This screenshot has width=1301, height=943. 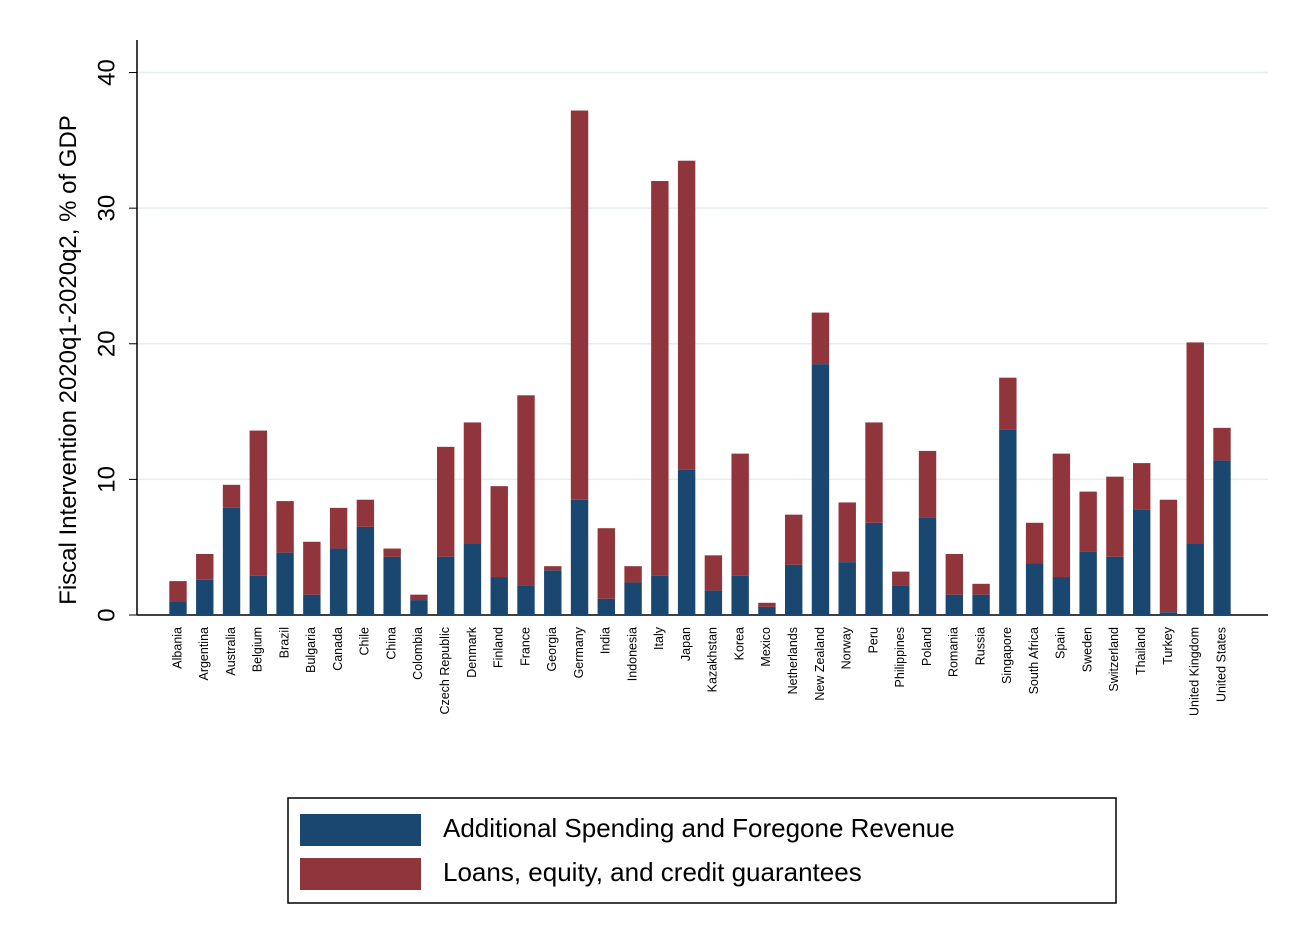 What do you see at coordinates (391, 643) in the screenshot?
I see `x-tick-label: China` at bounding box center [391, 643].